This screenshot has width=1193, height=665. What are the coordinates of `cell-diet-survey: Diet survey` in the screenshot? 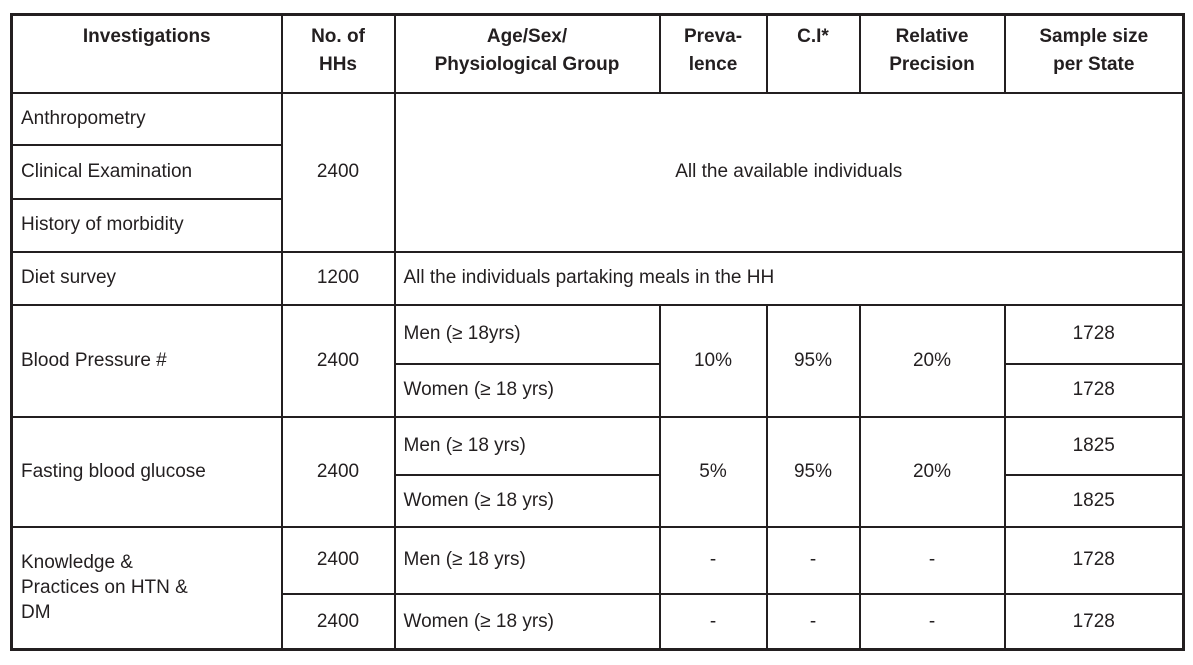 It's located at (146, 278).